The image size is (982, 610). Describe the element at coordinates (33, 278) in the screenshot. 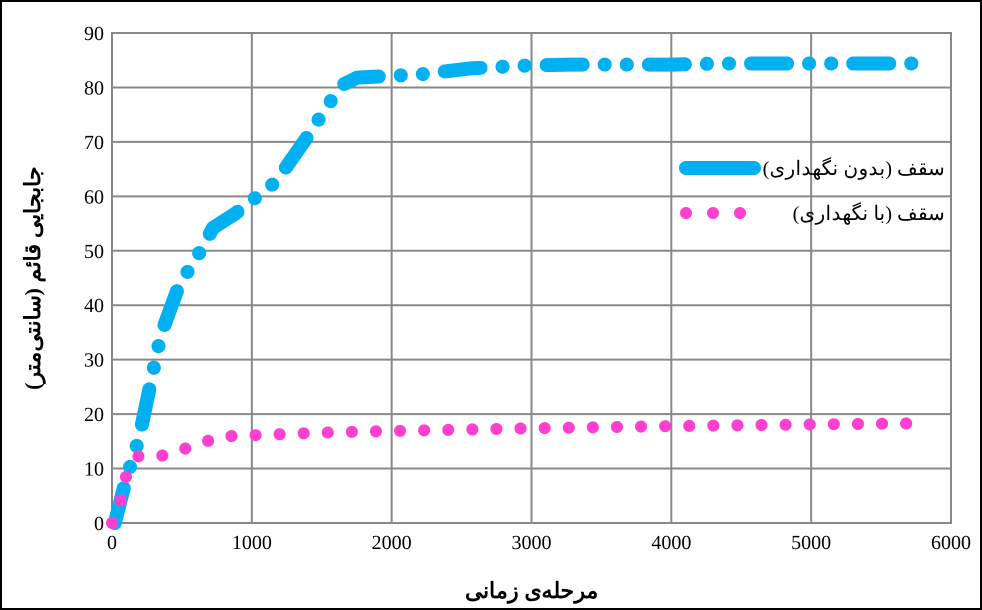

I see `y-axis-title: جابجایی قائم (سانتی‌متر)` at that location.